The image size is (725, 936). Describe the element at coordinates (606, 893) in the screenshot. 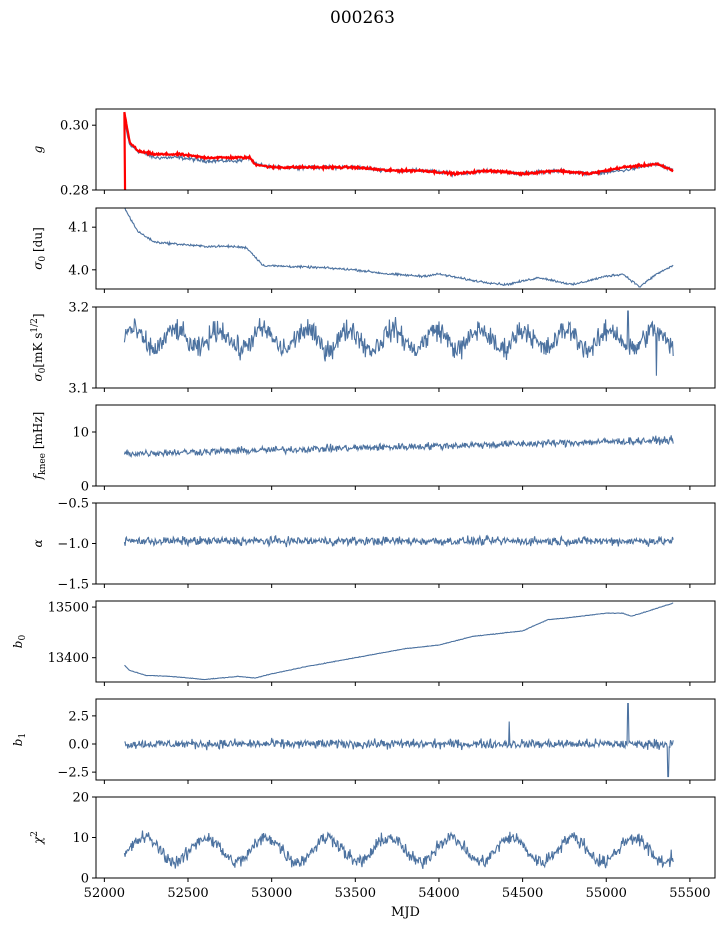

I see `x-tick-label: 55000` at that location.